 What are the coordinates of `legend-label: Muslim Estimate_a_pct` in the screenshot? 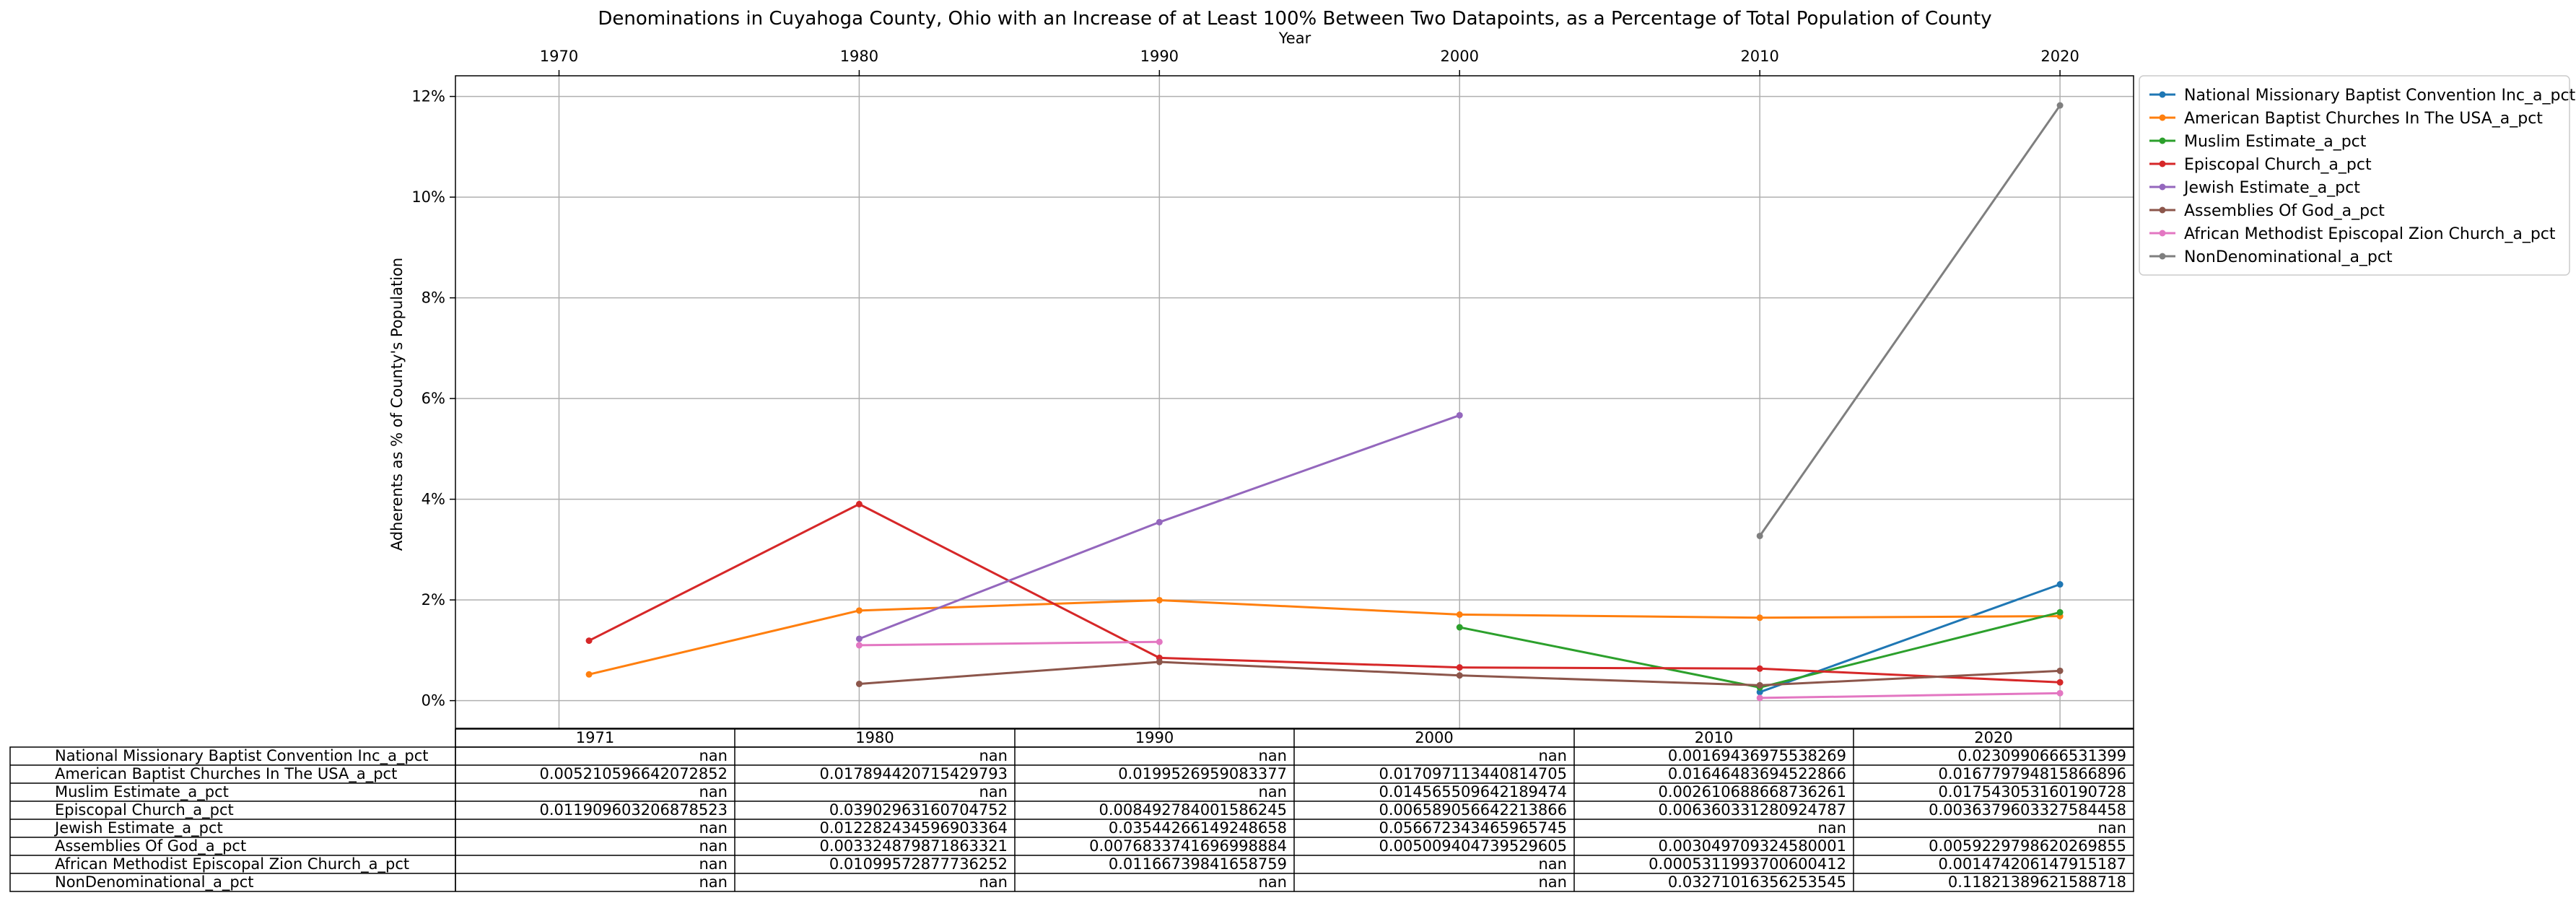 It's located at (2275, 142).